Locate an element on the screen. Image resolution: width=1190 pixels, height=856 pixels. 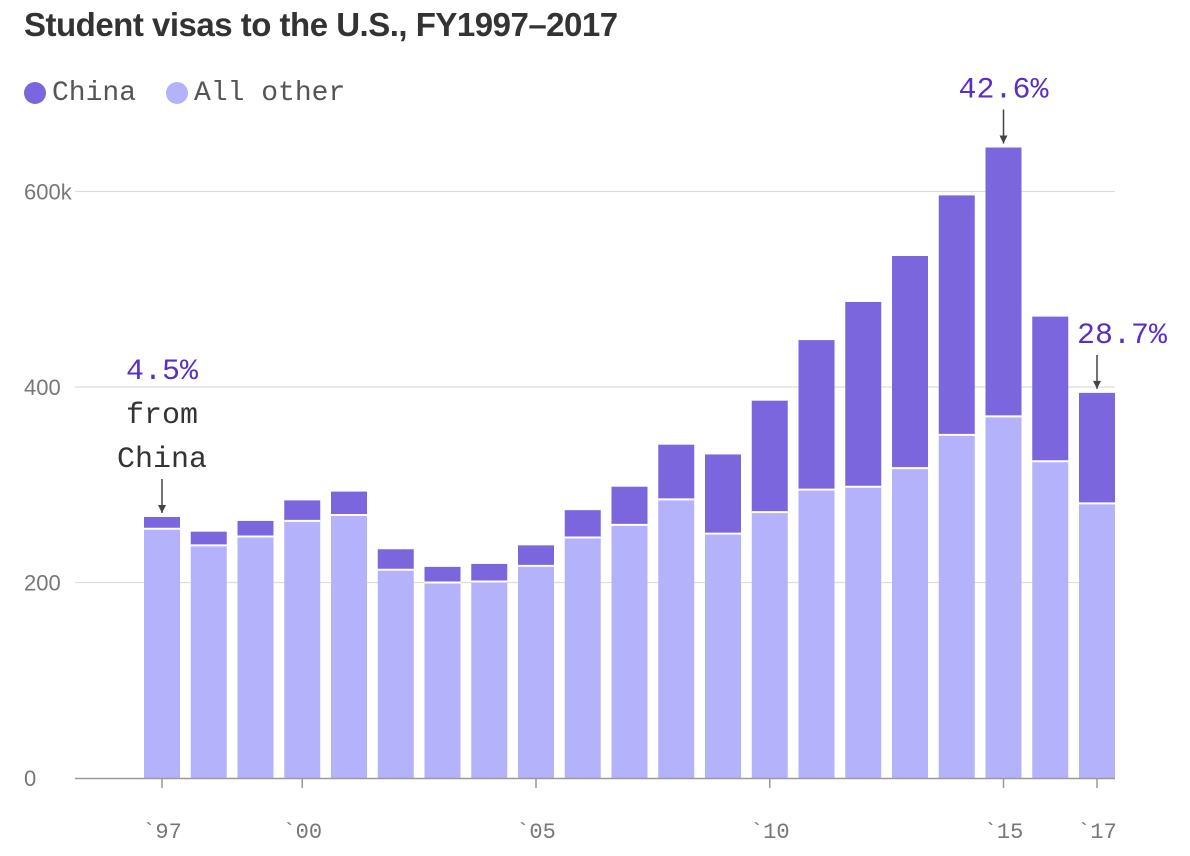
bar-other-2006 is located at coordinates (582, 657).